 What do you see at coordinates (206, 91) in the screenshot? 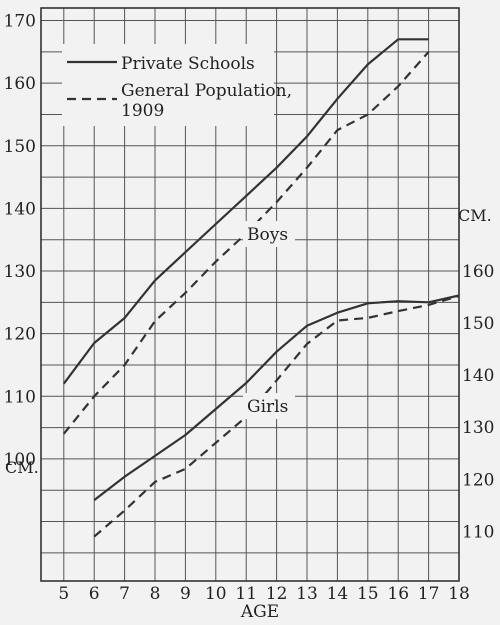
I see `legend-label-general-population: General Population,` at bounding box center [206, 91].